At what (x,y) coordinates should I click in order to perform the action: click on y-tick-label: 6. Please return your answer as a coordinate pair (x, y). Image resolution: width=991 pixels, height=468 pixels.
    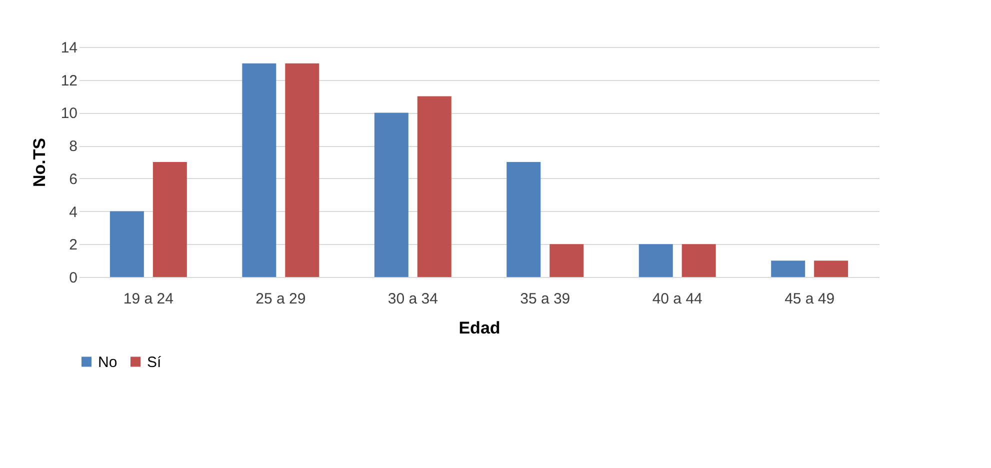
    Looking at the image, I should click on (73, 179).